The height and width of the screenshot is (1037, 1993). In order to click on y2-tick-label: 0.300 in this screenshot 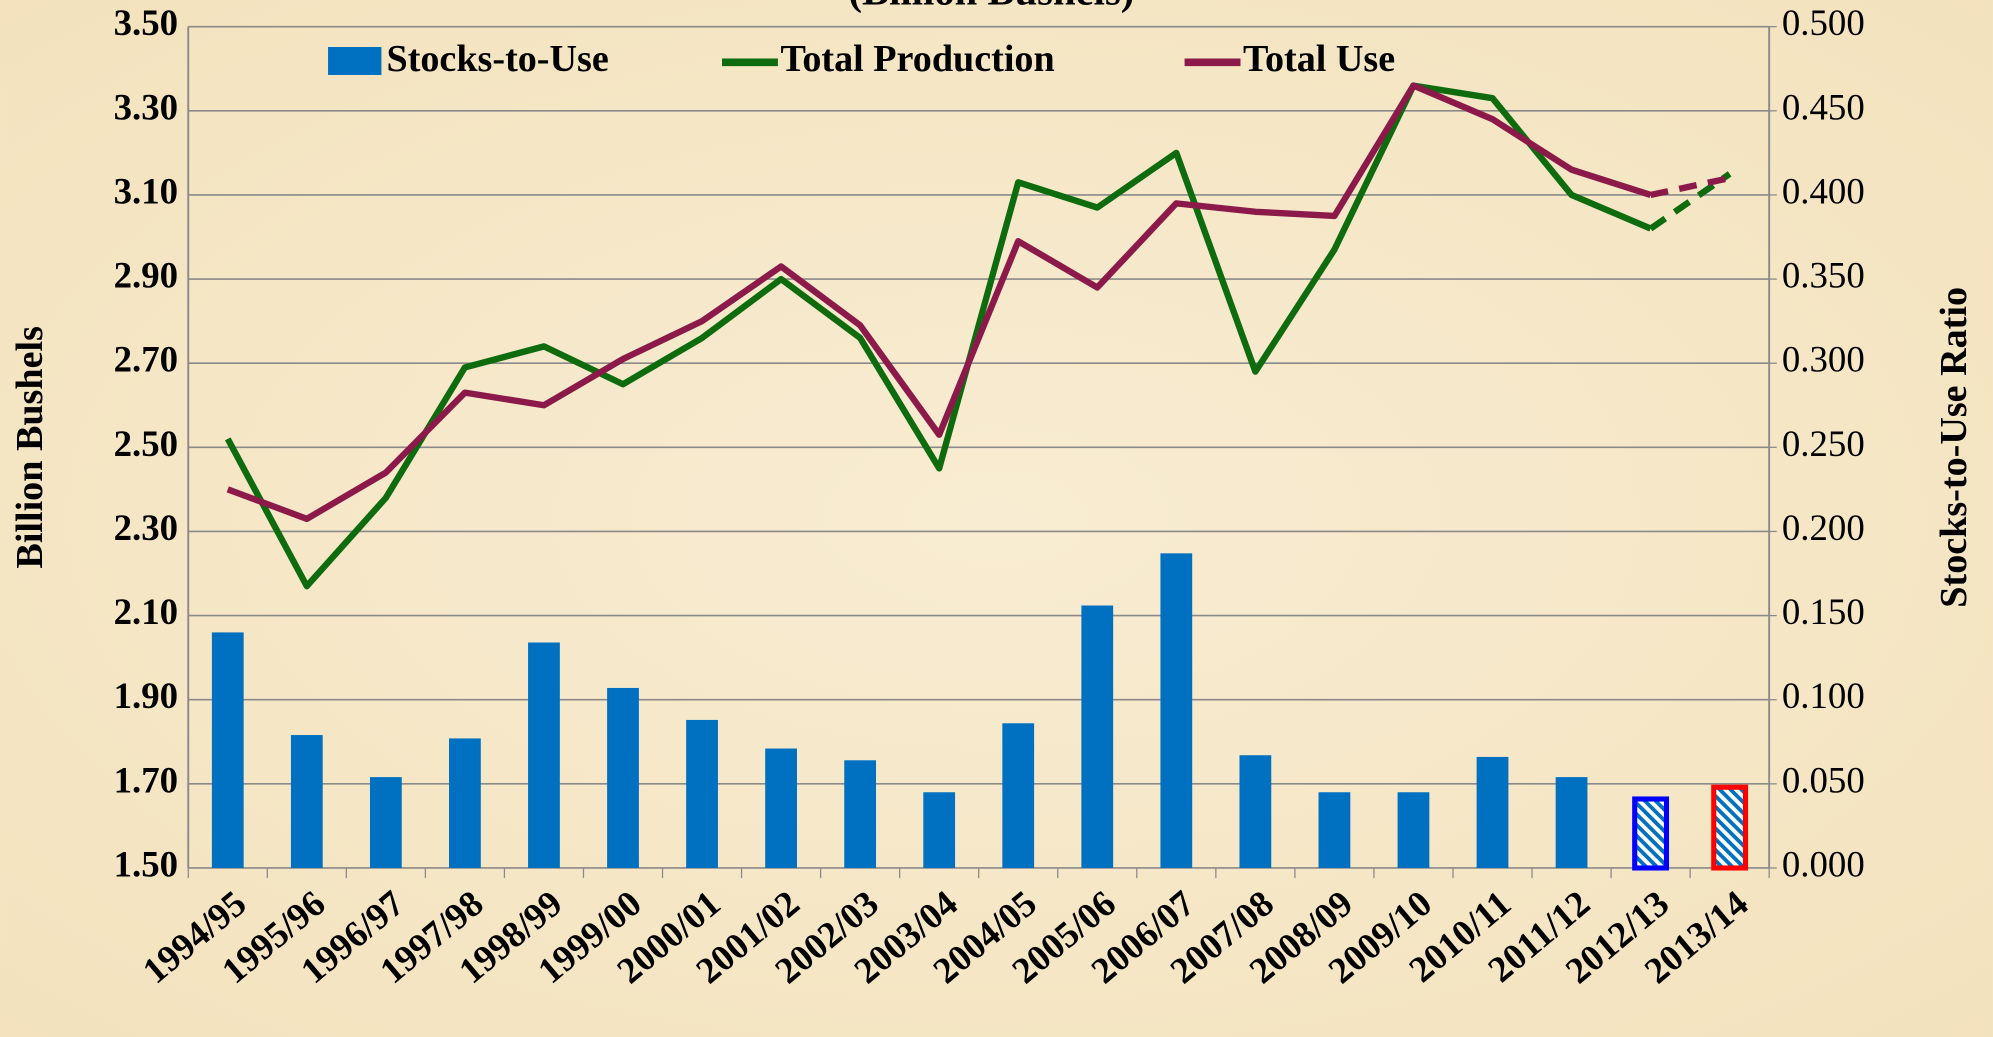, I will do `click(1823, 359)`.